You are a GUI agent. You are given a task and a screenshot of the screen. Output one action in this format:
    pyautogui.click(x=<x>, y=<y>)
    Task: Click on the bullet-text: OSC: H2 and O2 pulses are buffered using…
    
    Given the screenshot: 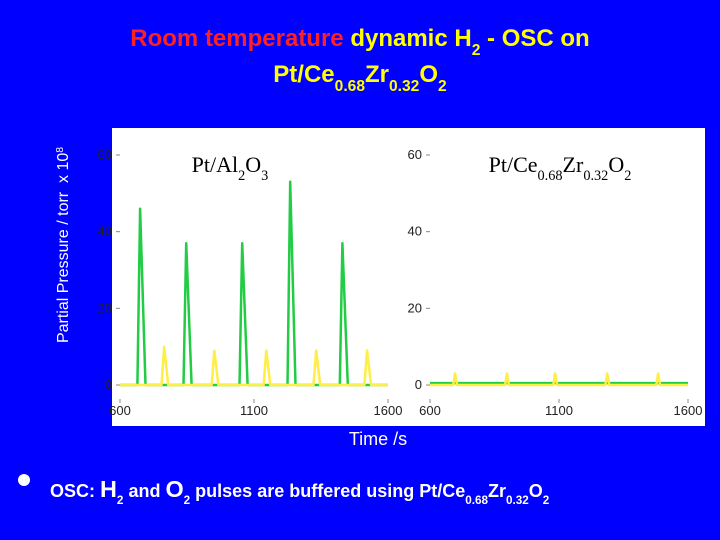 What is the action you would take?
    pyautogui.click(x=300, y=491)
    